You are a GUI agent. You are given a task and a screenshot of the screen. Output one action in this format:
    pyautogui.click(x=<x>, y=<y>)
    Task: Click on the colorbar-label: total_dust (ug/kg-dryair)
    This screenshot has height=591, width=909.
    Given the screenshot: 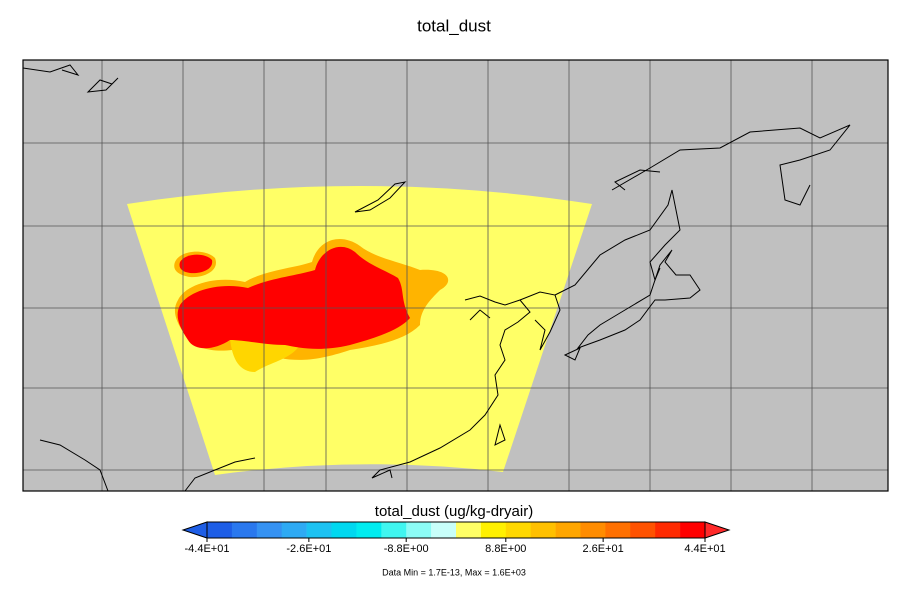 What is the action you would take?
    pyautogui.click(x=454, y=511)
    